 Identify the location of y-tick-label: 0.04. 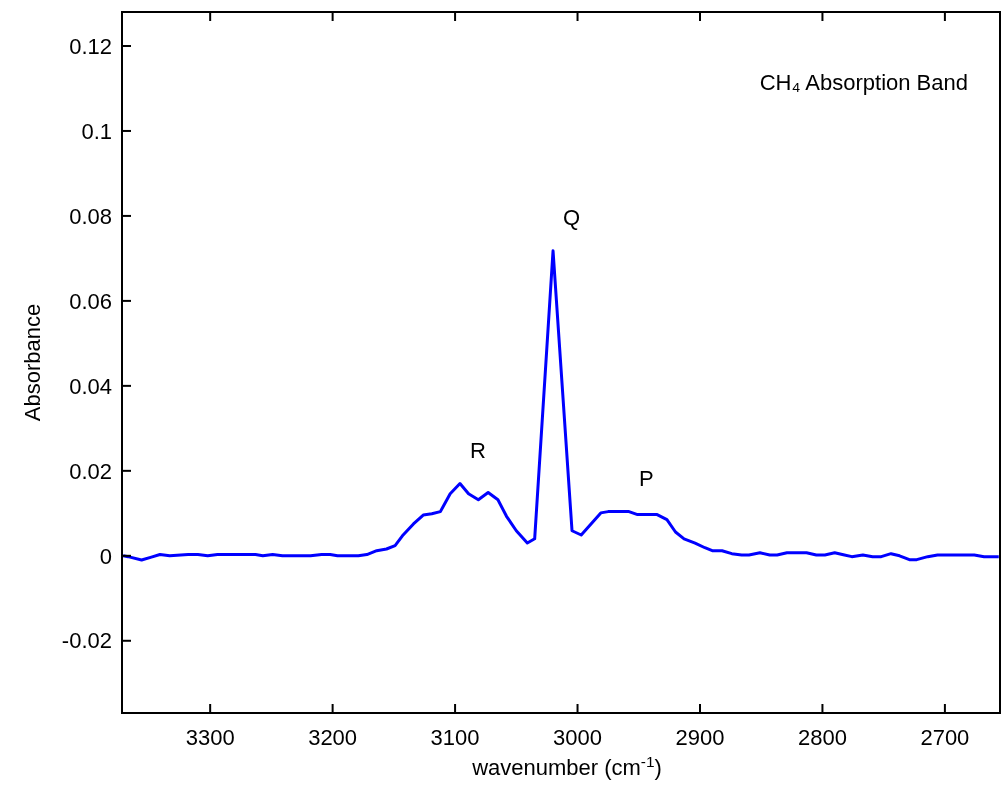
(90, 386).